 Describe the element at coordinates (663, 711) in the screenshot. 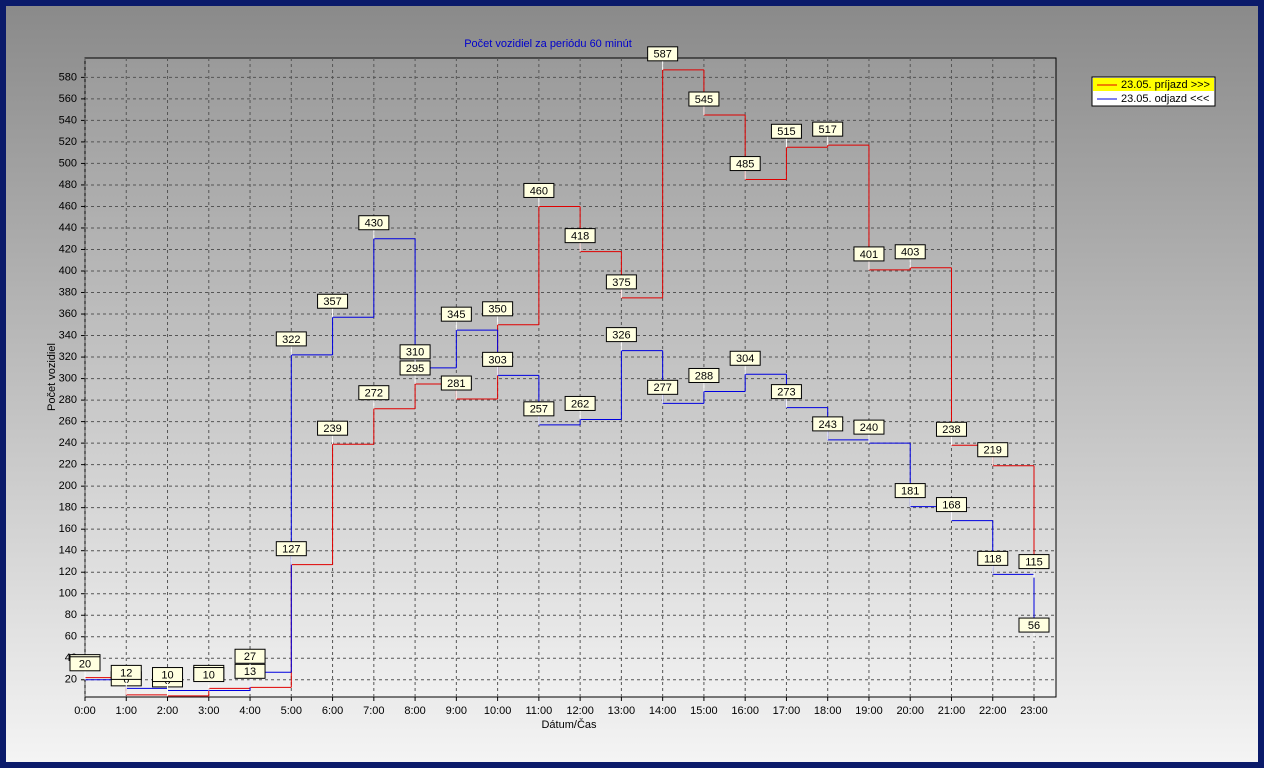

I see `x-tick-label: 14:00` at that location.